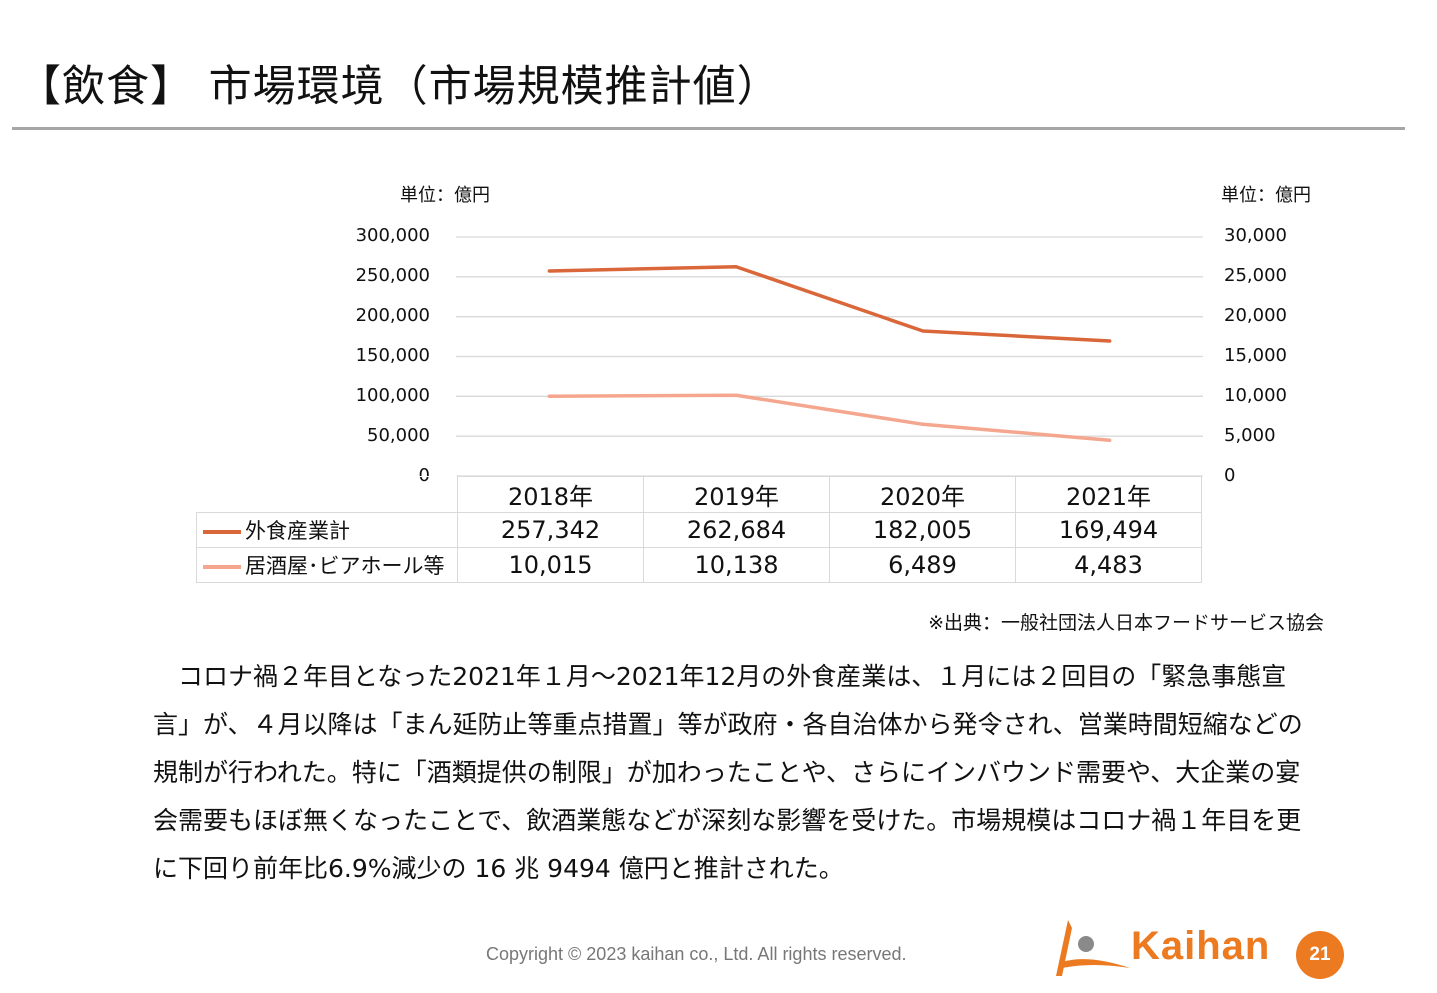 This screenshot has width=1437, height=993. Describe the element at coordinates (1230, 475) in the screenshot. I see `right-tick-label: 0` at that location.